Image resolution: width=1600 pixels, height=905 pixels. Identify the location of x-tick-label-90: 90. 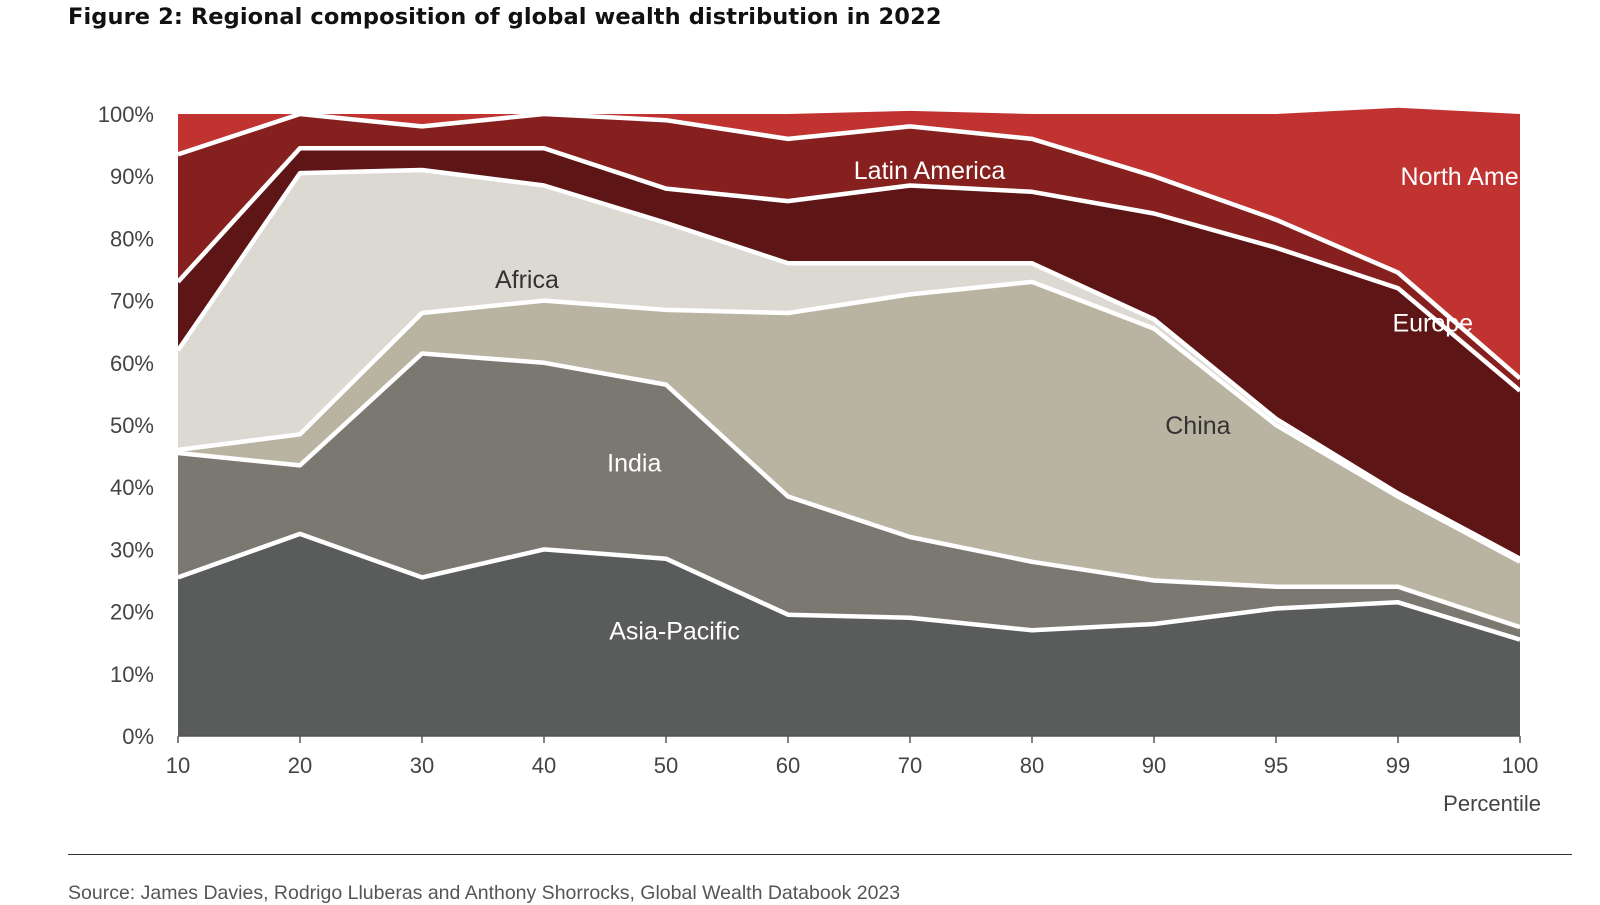
(1154, 765).